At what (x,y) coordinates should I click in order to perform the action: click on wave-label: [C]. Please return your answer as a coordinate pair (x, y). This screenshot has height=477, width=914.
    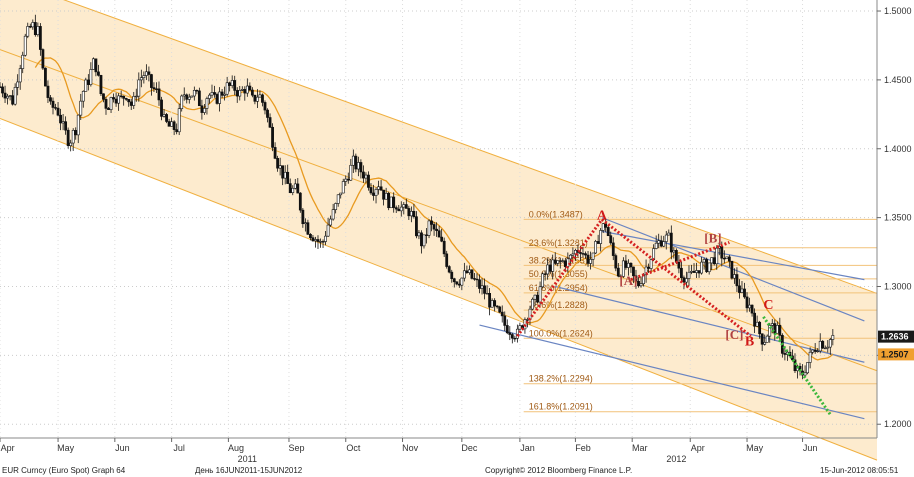
    Looking at the image, I should click on (734, 334).